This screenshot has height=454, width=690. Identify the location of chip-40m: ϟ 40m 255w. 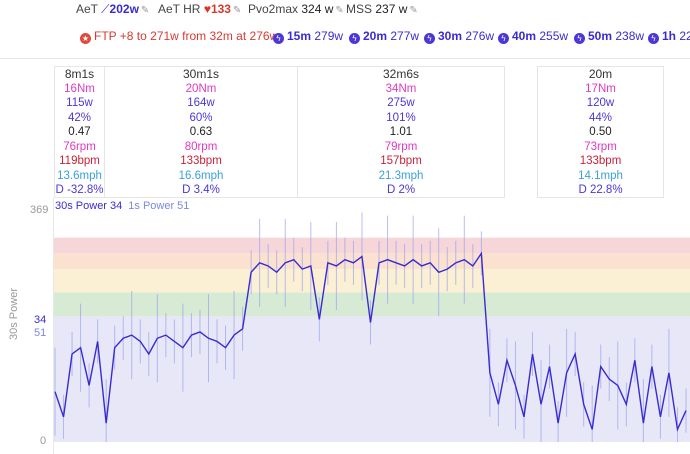
(533, 36).